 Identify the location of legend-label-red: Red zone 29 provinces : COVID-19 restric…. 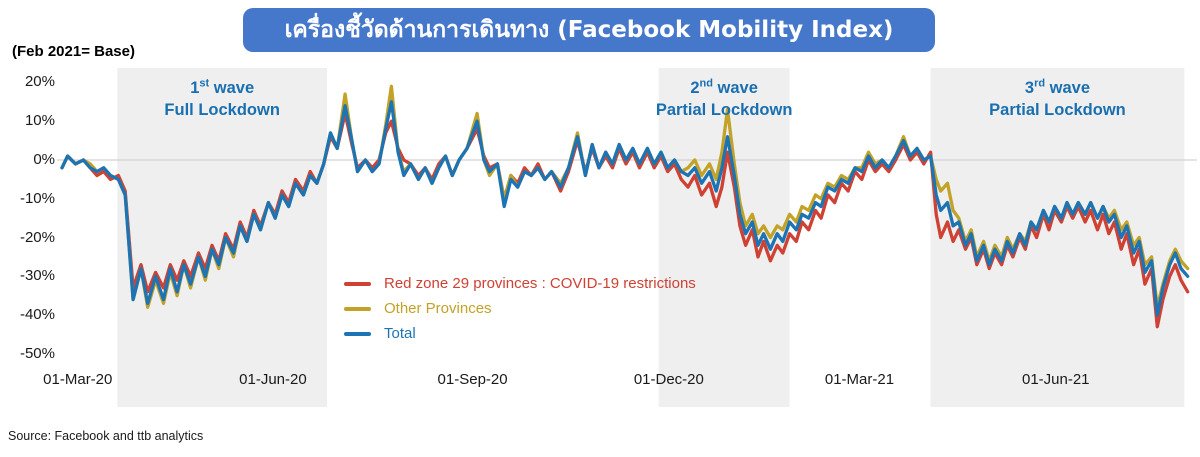
(540, 283).